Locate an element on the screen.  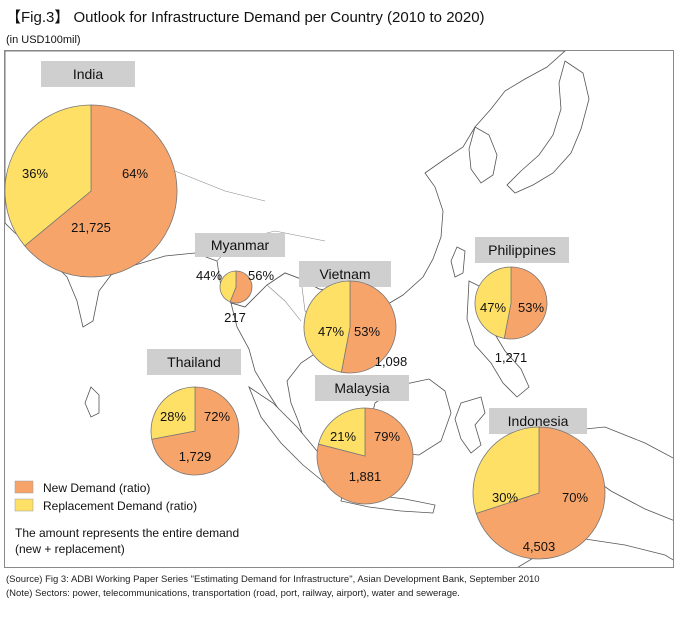
slice-replacement-demand-malaysia is located at coordinates (342, 432).